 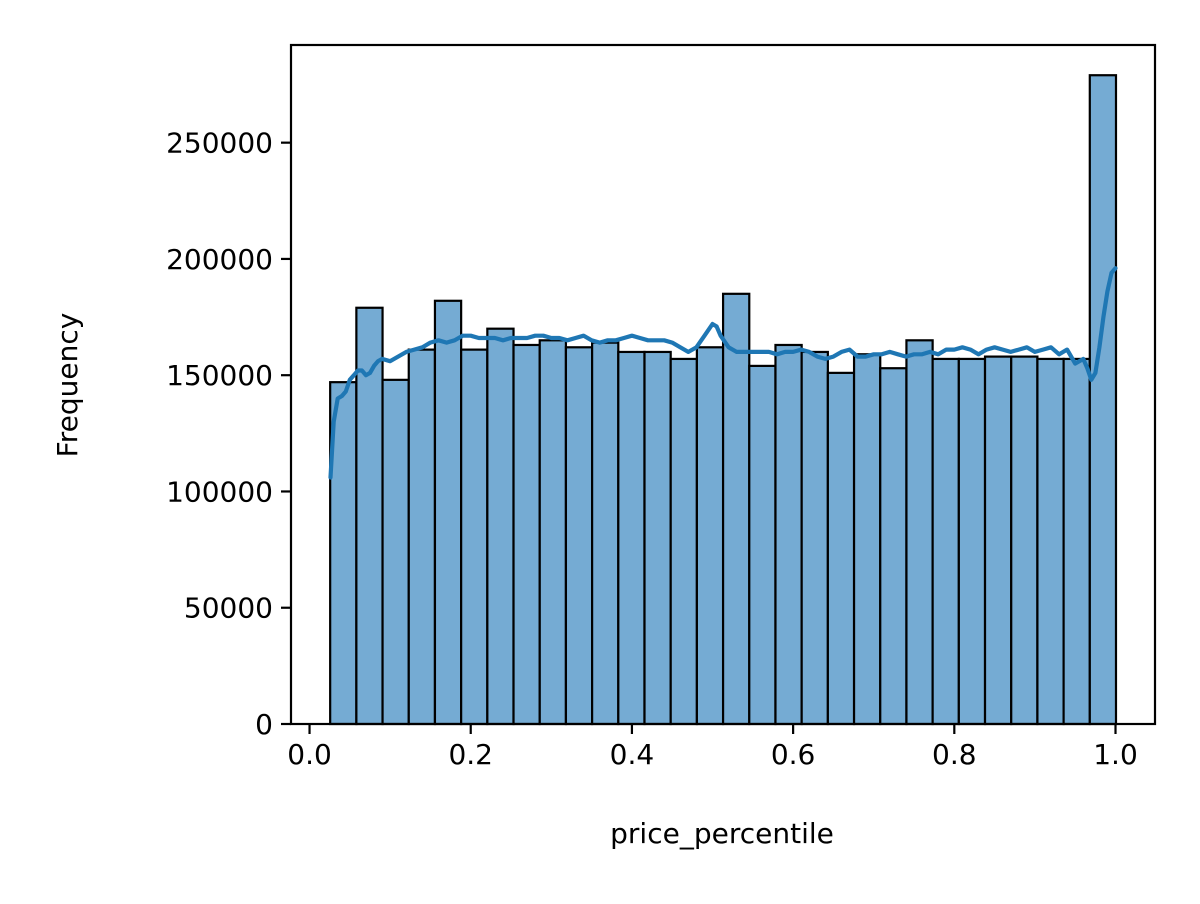 What do you see at coordinates (219, 375) in the screenshot?
I see `y-tick-label: 150000` at bounding box center [219, 375].